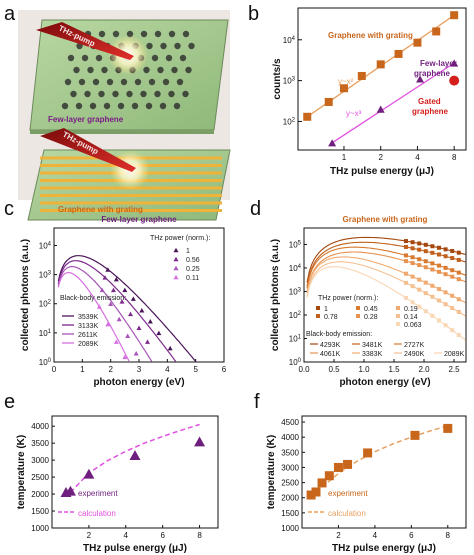  Describe the element at coordinates (45, 362) in the screenshot. I see `y-tick-label: 100` at that location.